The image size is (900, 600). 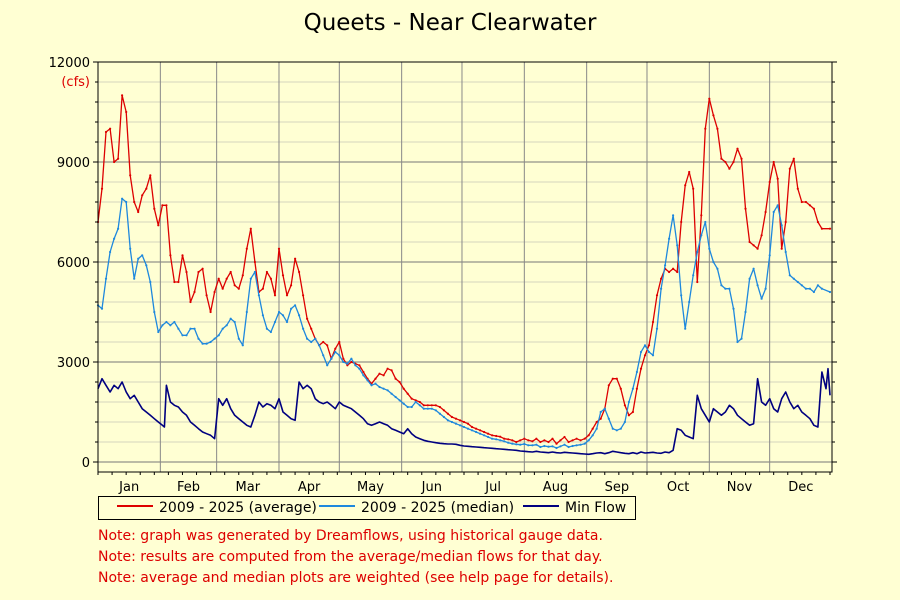 What do you see at coordinates (86, 463) in the screenshot?
I see `y-tick-label: 0` at bounding box center [86, 463].